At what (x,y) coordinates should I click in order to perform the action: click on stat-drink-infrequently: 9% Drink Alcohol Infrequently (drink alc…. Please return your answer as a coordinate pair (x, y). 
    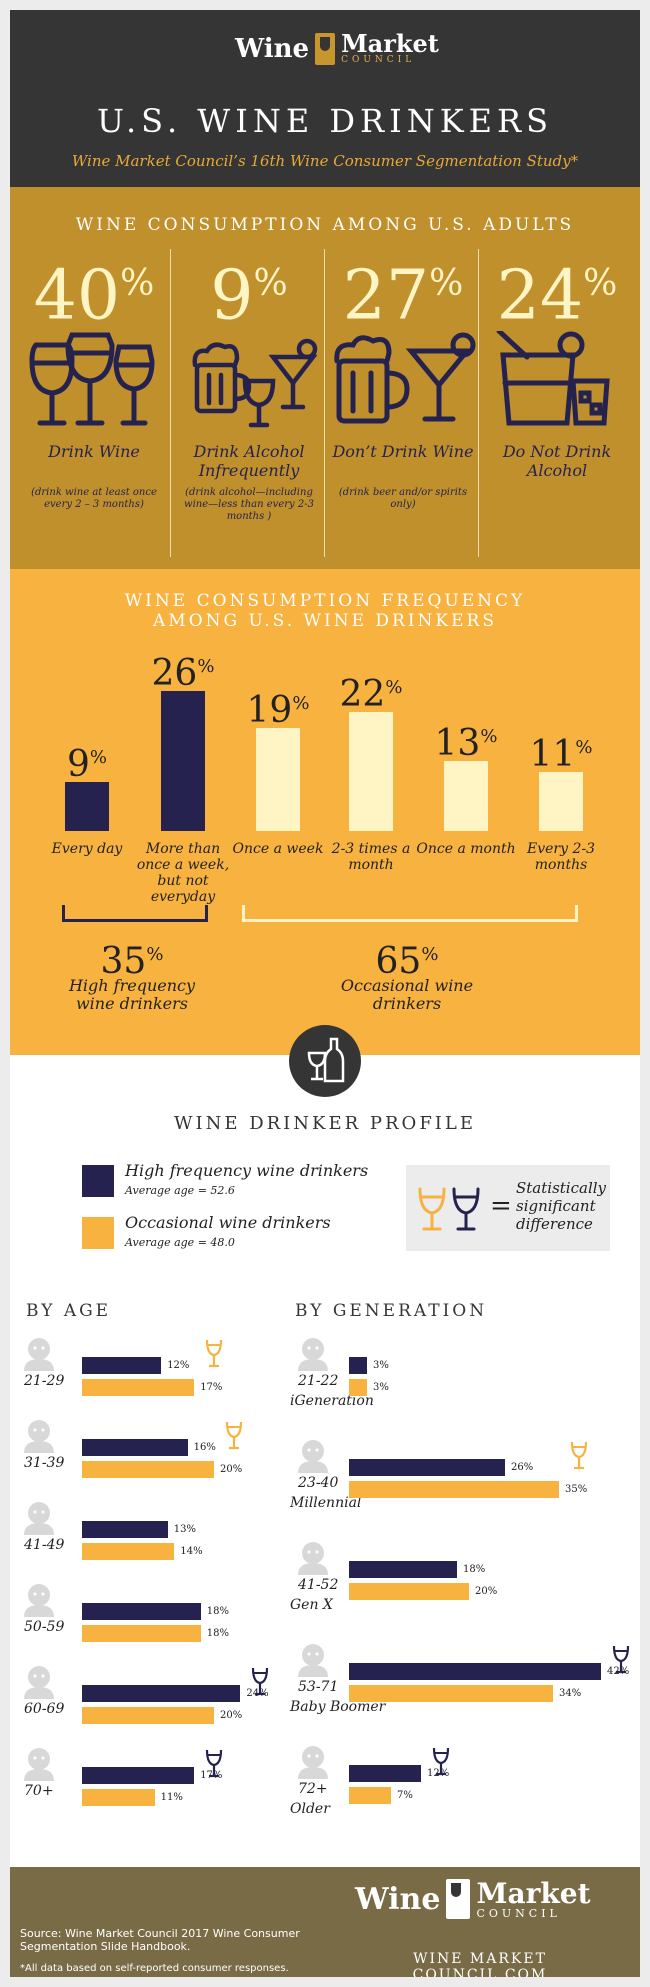
    Looking at the image, I should click on (249, 404).